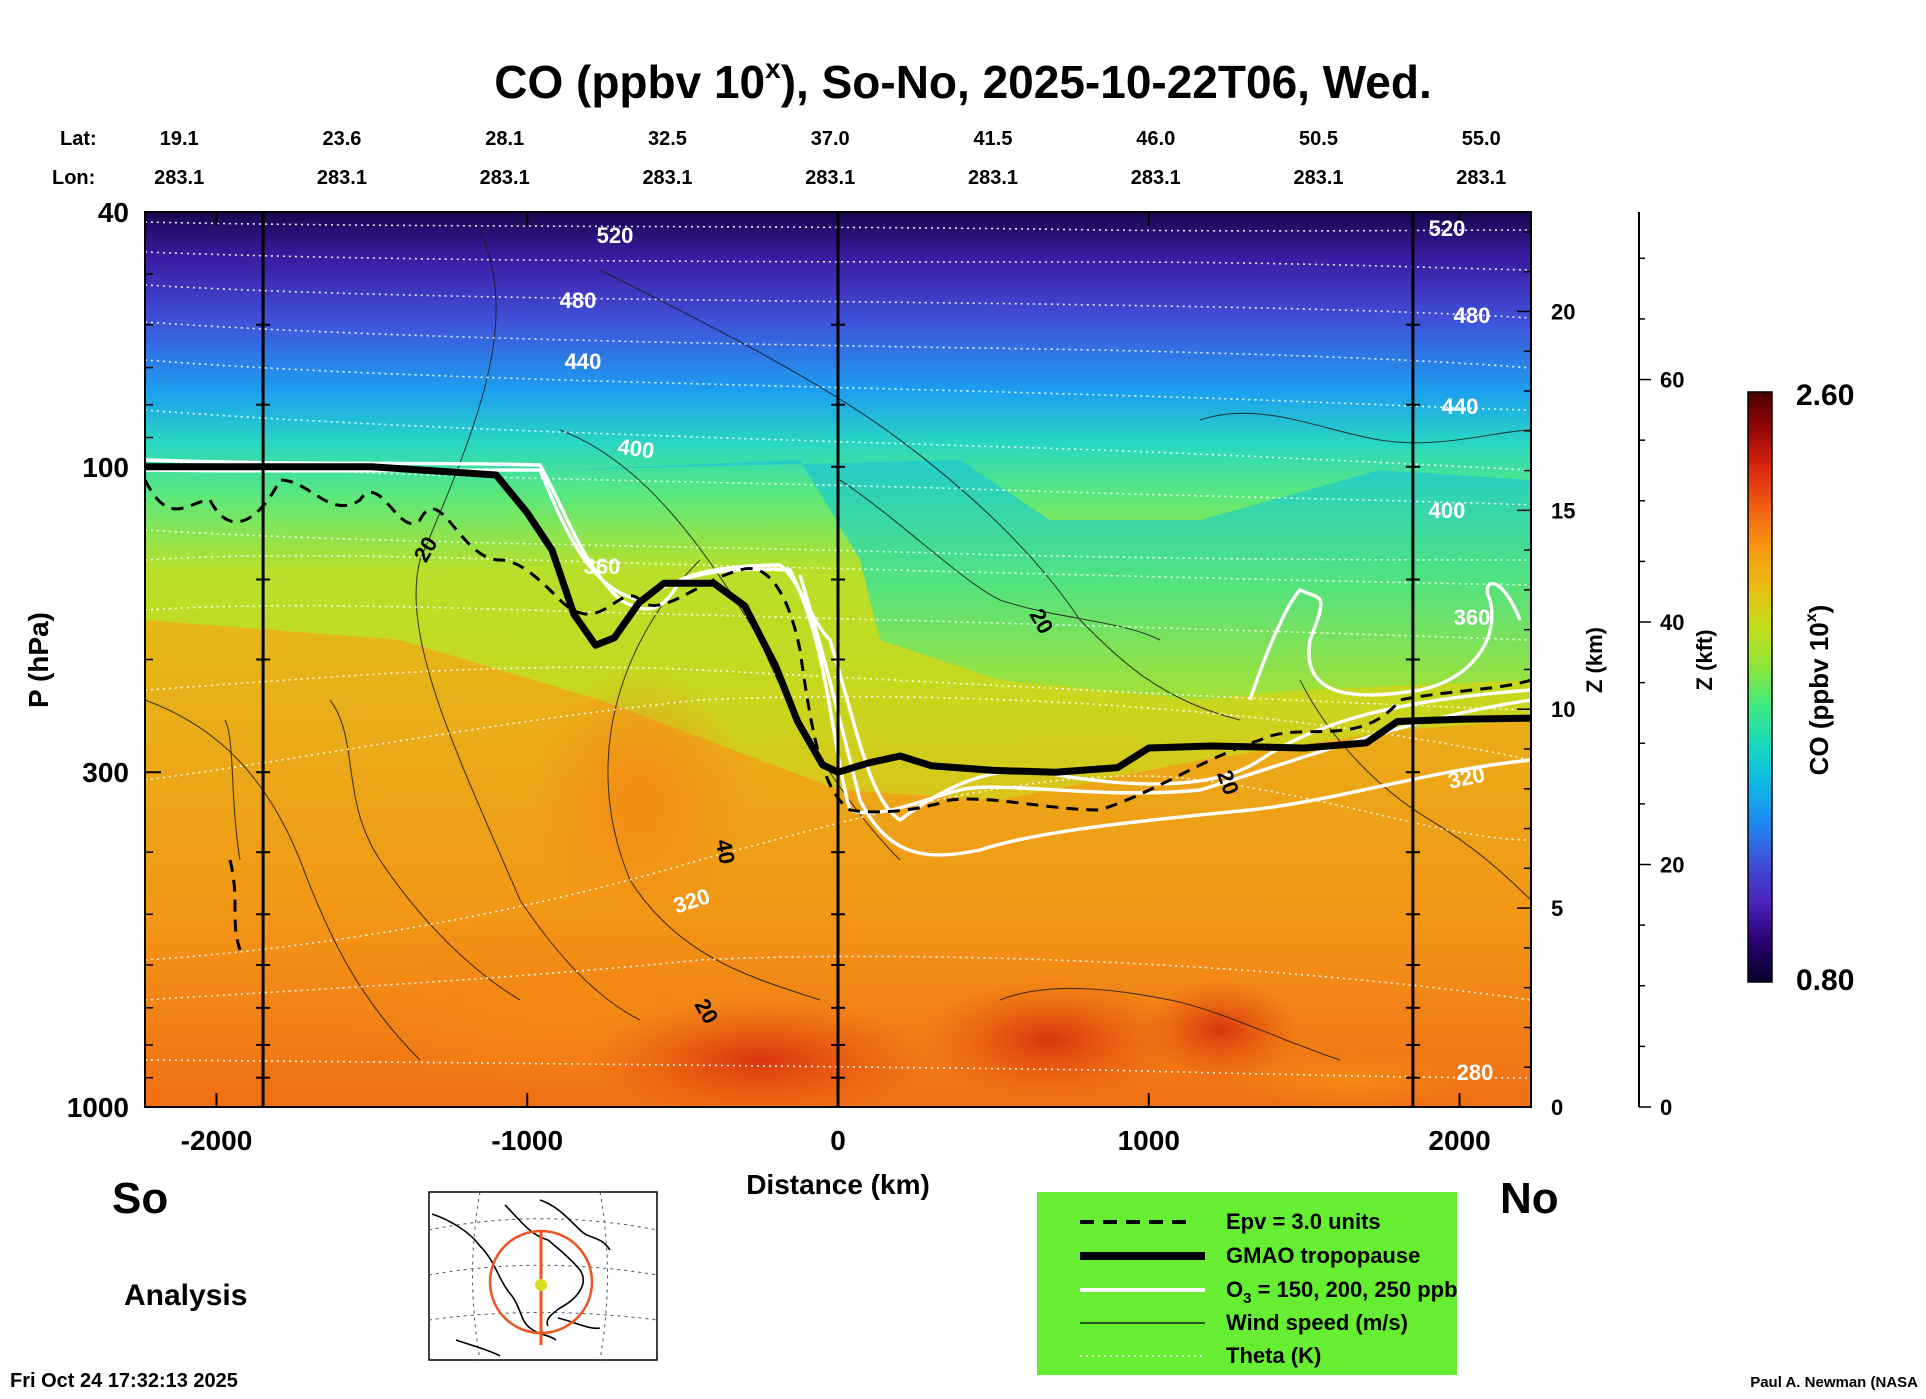  I want to click on credit-label: Paul A. Newman (NASA, so click(1834, 1382).